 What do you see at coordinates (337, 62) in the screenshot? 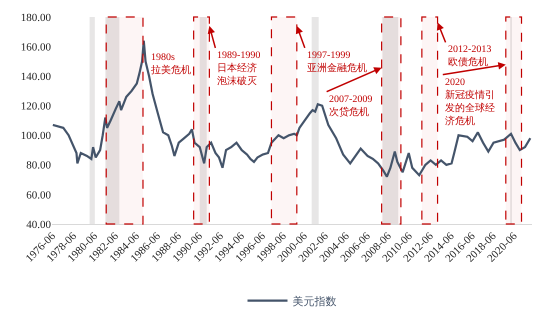
I see `band-label: 1997-1999 亚洲金融危机` at bounding box center [337, 62].